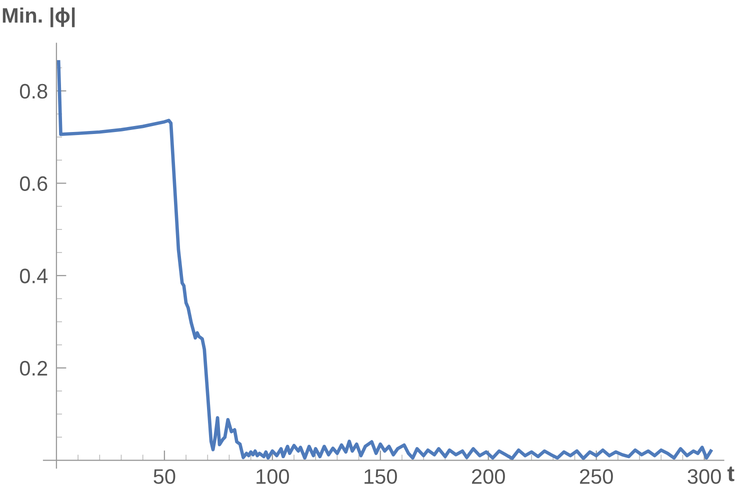 This screenshot has height=498, width=750. Describe the element at coordinates (34, 276) in the screenshot. I see `y-tick-label: 0.4` at that location.